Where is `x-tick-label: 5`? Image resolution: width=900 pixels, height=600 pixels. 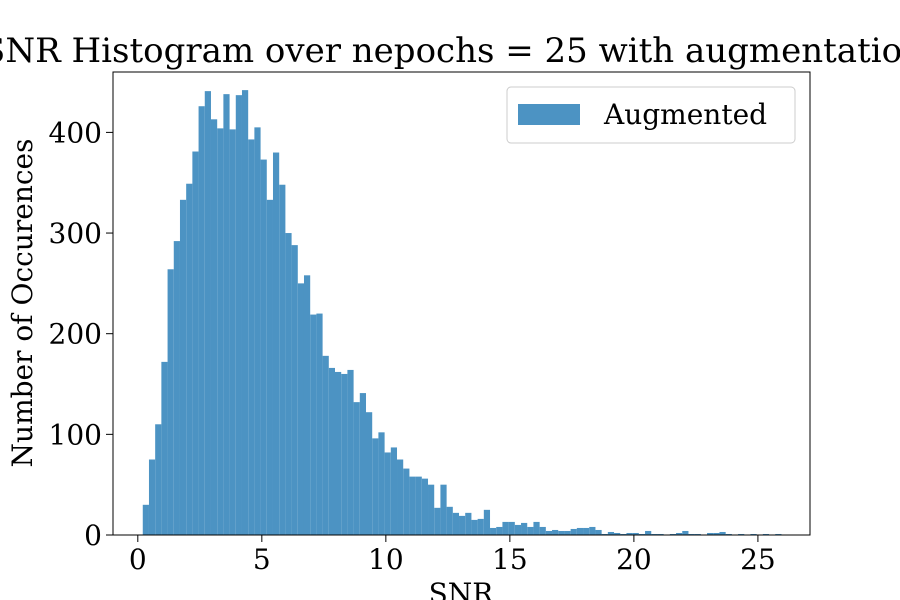 x-tick-label: 5 is located at coordinates (262, 559).